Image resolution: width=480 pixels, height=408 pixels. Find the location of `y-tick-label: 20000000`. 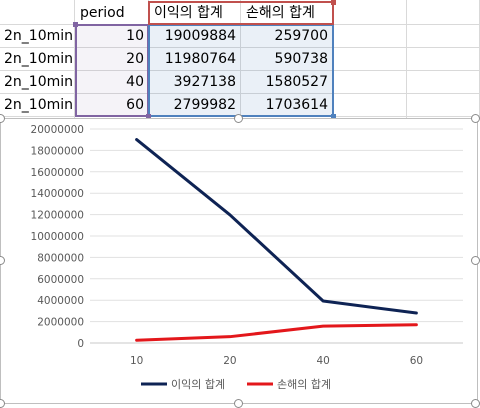

y-tick-label: 20000000 is located at coordinates (57, 130).